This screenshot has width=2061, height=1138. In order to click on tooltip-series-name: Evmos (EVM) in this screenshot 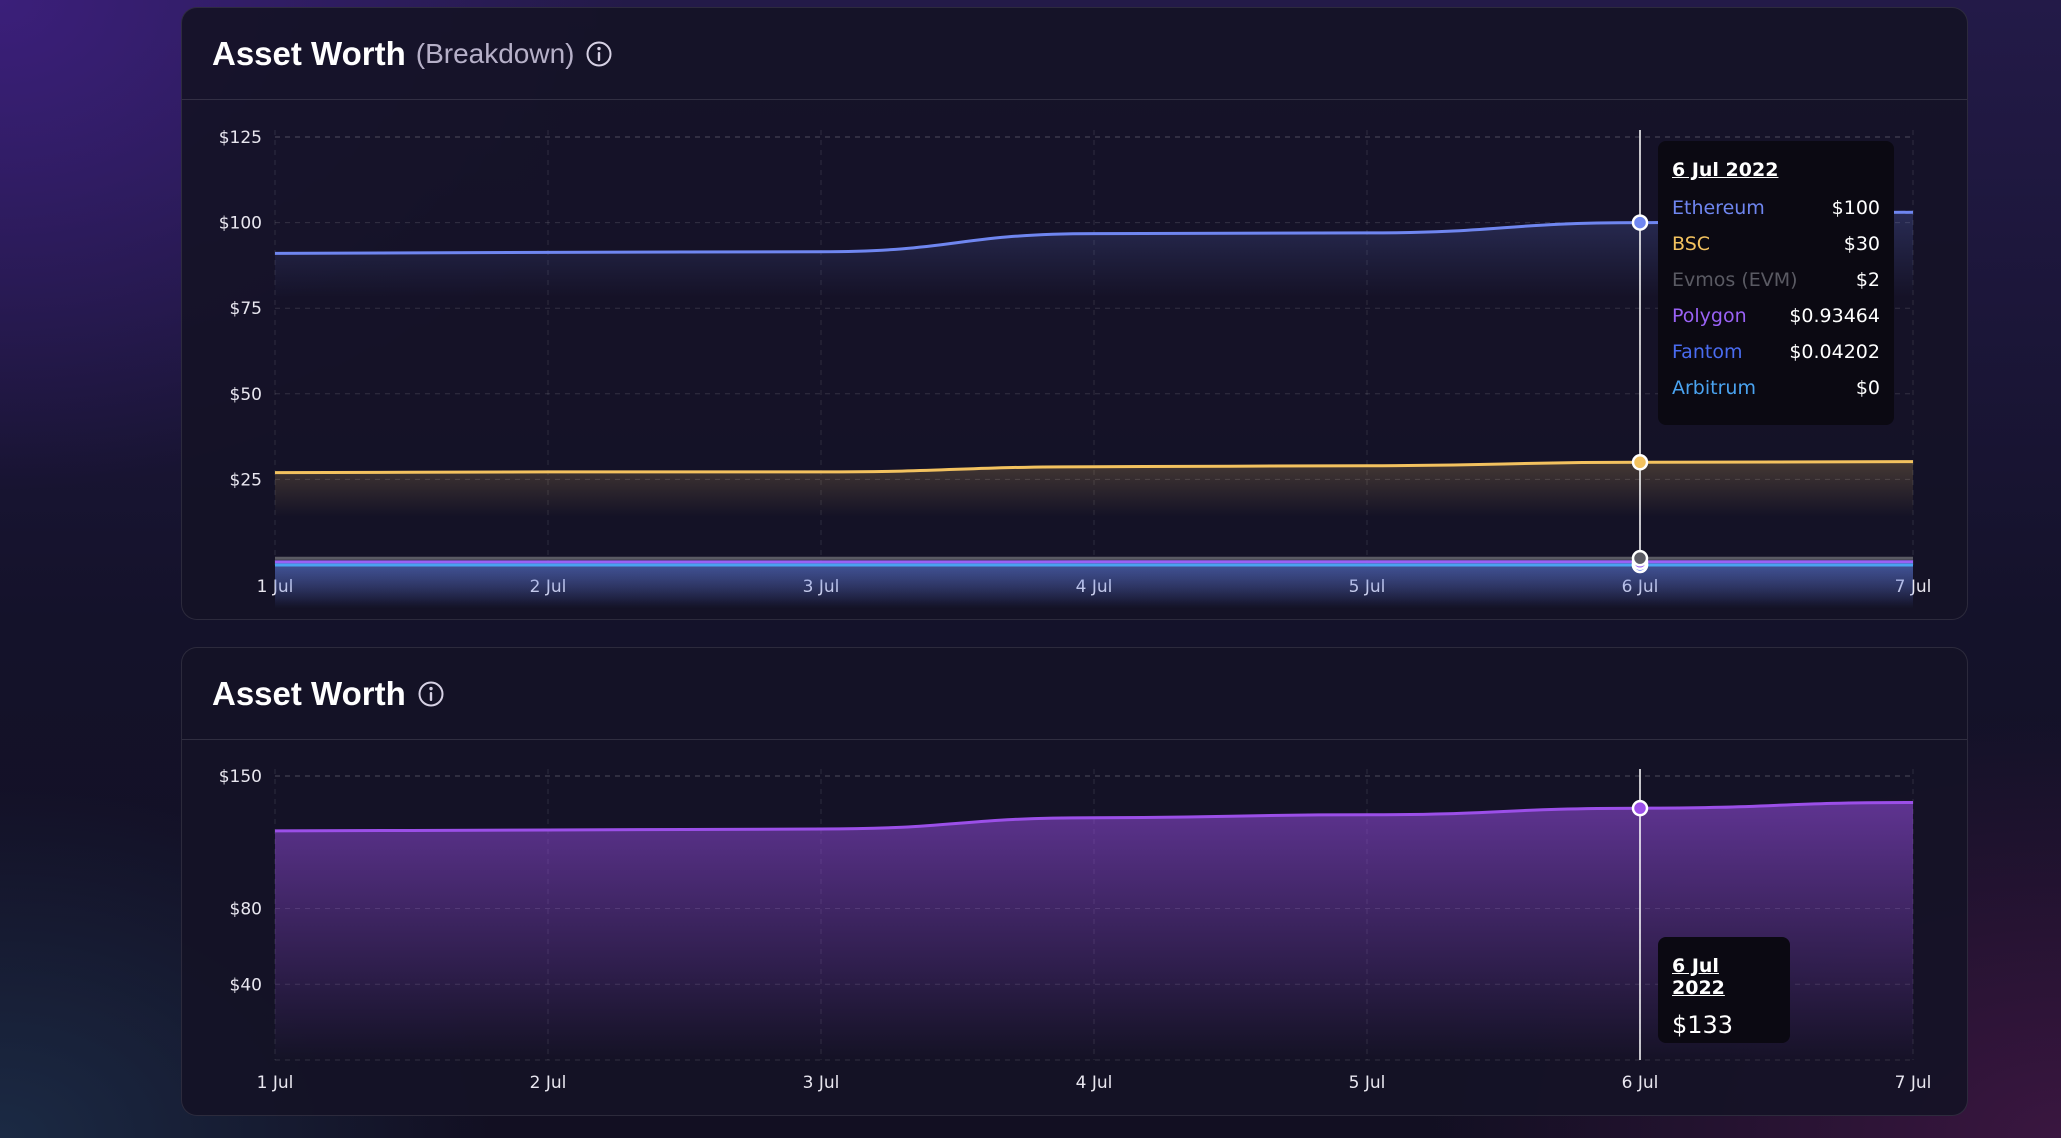, I will do `click(1735, 280)`.